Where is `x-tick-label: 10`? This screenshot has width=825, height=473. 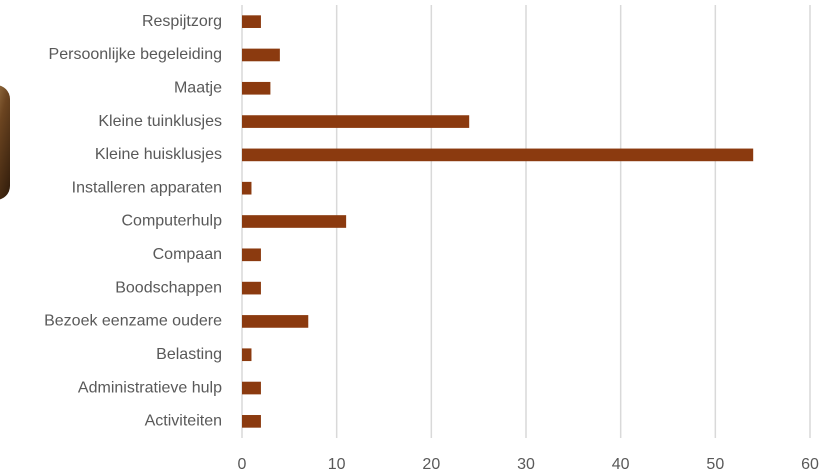
x-tick-label: 10 is located at coordinates (337, 464).